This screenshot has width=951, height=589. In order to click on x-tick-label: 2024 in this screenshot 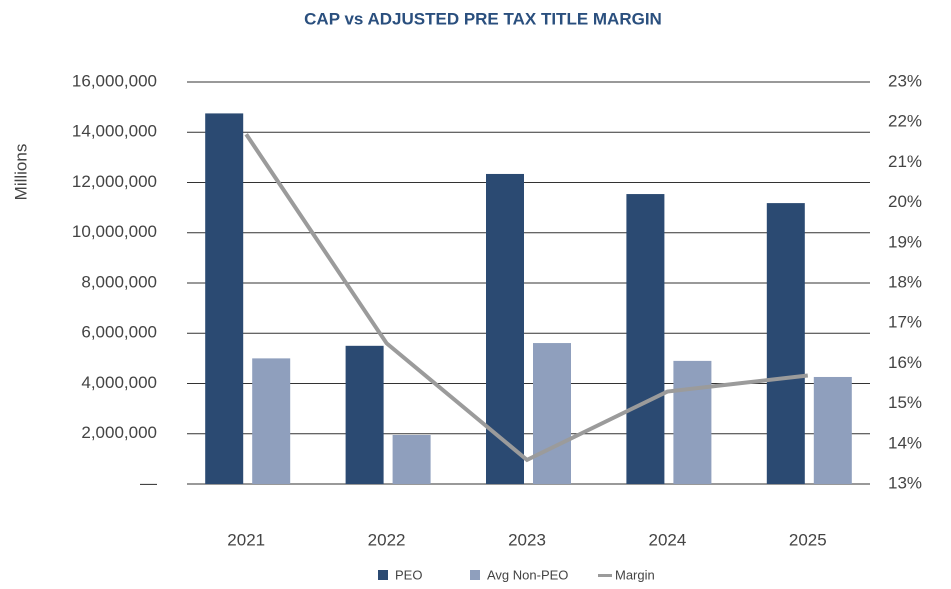, I will do `click(667, 539)`.